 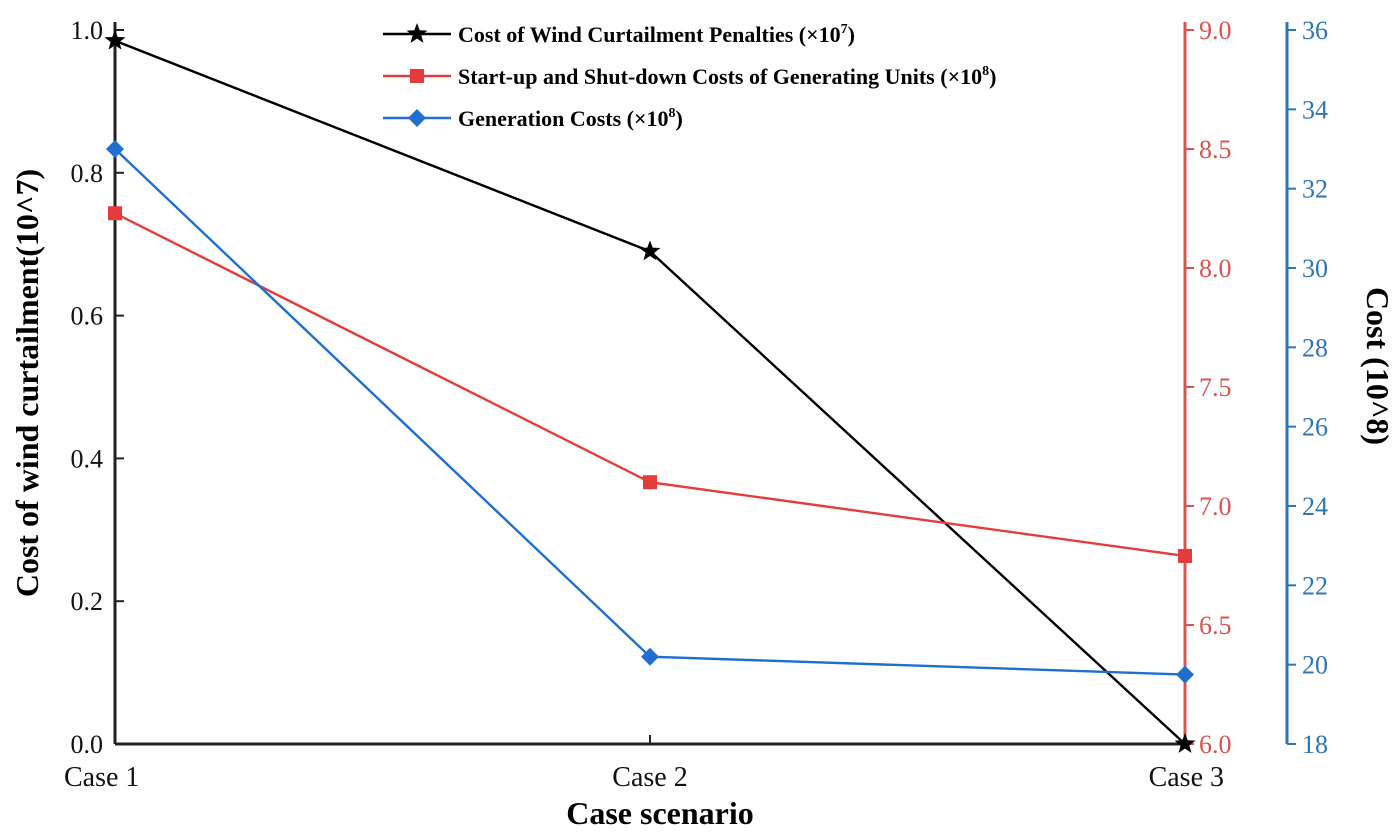 What do you see at coordinates (1215, 387) in the screenshot?
I see `red-tick-label: 7.5` at bounding box center [1215, 387].